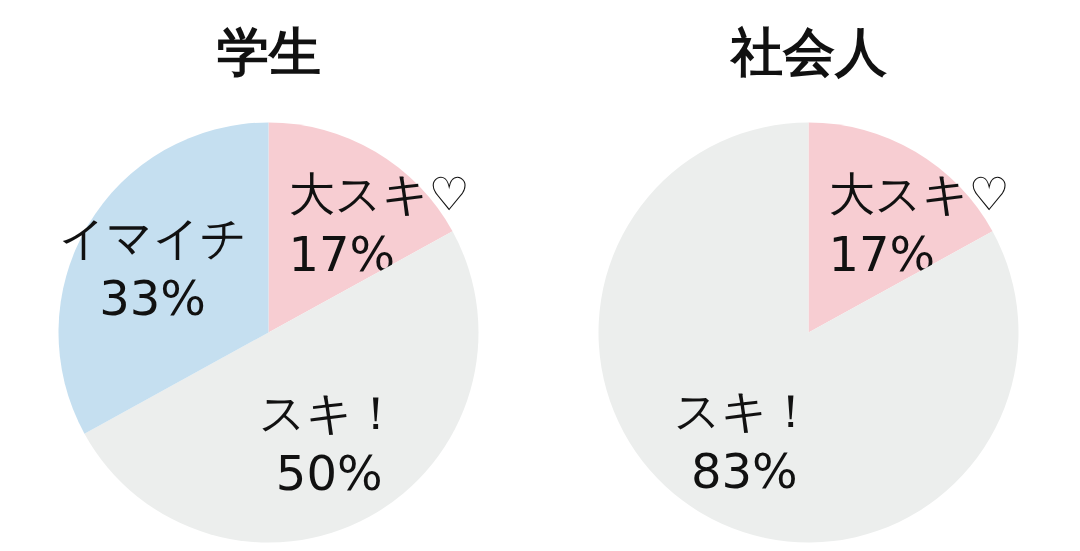 This screenshot has width=1080, height=551. I want to click on chart-title: 学生, so click(268, 51).